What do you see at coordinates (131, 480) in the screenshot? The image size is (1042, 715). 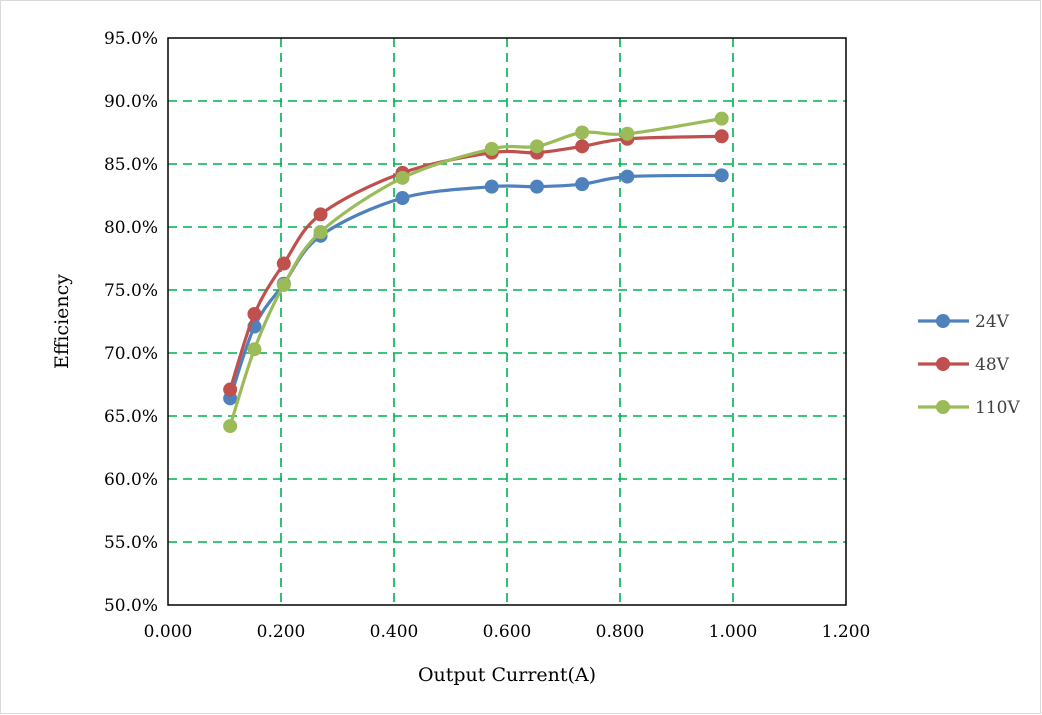 I see `y-tick-label: 60.0%` at bounding box center [131, 480].